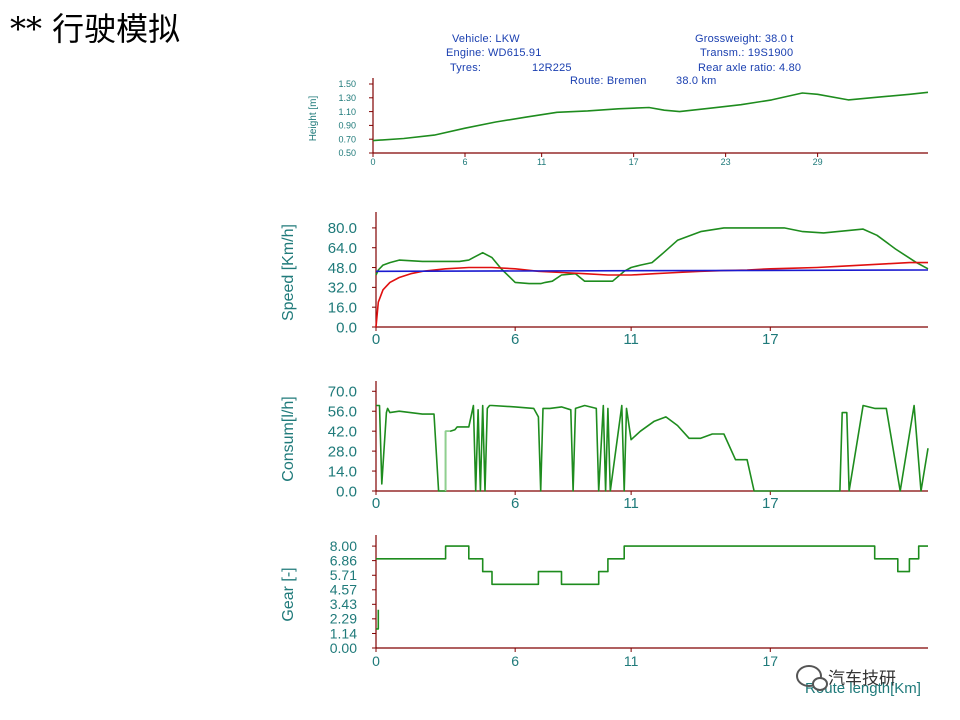 The height and width of the screenshot is (720, 960). Describe the element at coordinates (288, 594) in the screenshot. I see `gear-y-axis-label: Gear [-]` at that location.